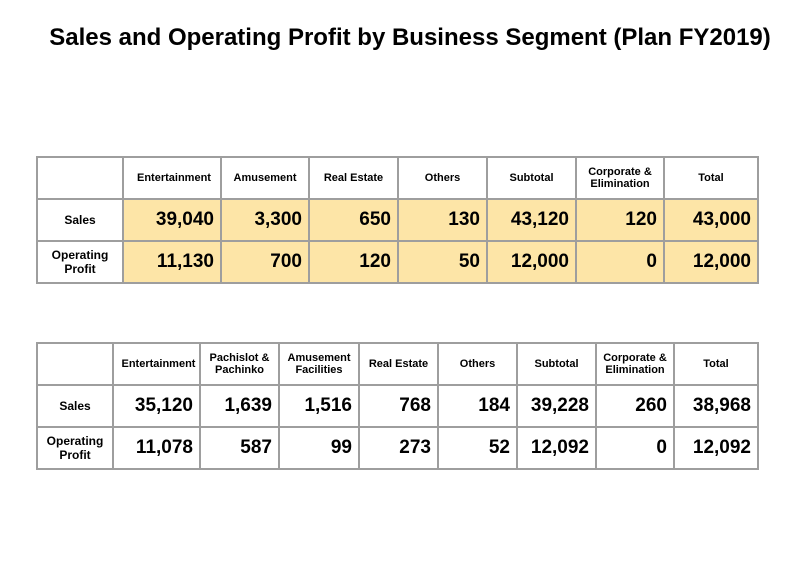 This screenshot has width=800, height=565. Describe the element at coordinates (477, 406) in the screenshot. I see `value-cell: 184` at that location.